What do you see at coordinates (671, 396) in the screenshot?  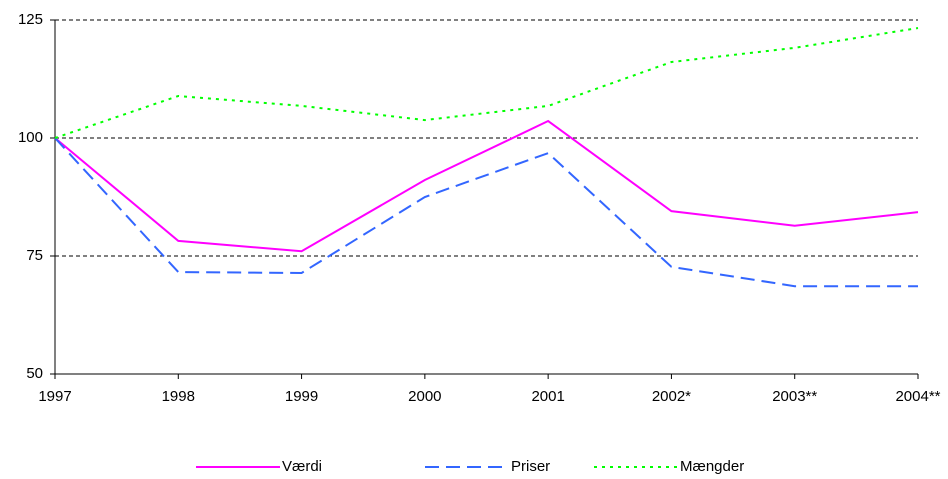 I see `x-tick-label: 2002*` at bounding box center [671, 396].